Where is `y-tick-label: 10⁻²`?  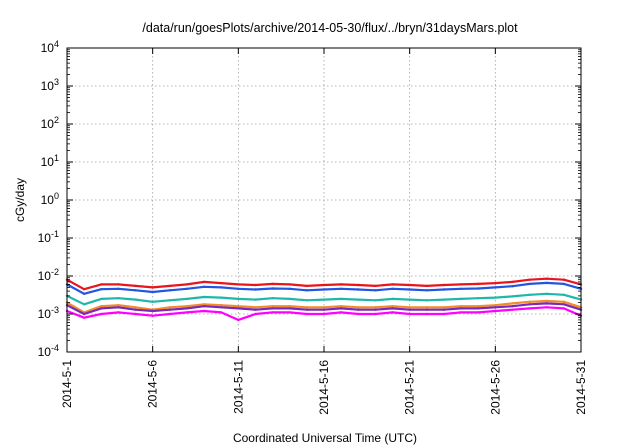
y-tick-label: 10⁻² is located at coordinates (48, 275).